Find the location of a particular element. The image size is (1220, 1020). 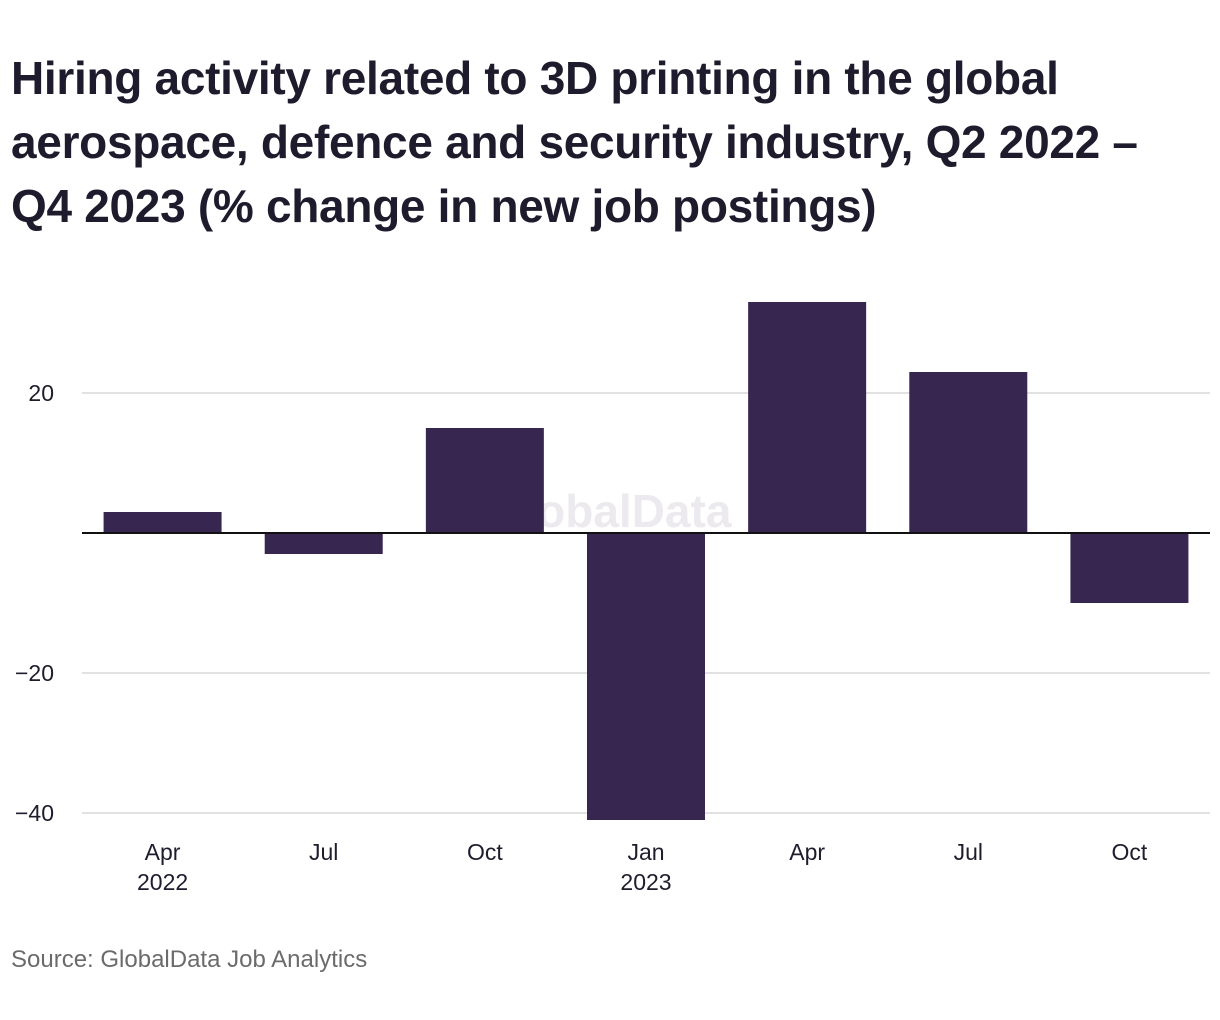

source-note: Source: GlobalData Job Analytics is located at coordinates (189, 959).